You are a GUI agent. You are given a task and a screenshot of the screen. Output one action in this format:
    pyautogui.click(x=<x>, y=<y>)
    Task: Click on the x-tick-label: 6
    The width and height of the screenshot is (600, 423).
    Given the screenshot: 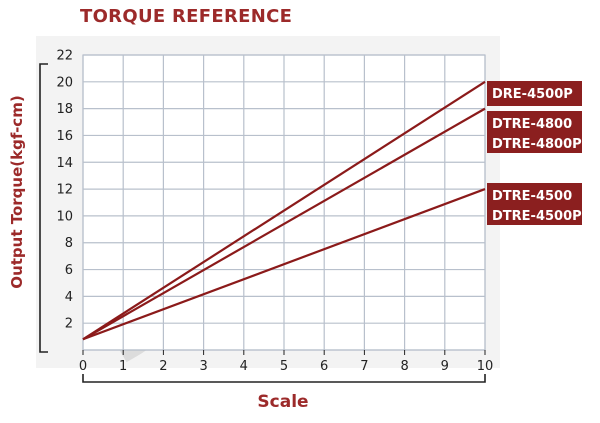 What is the action you would take?
    pyautogui.click(x=324, y=366)
    